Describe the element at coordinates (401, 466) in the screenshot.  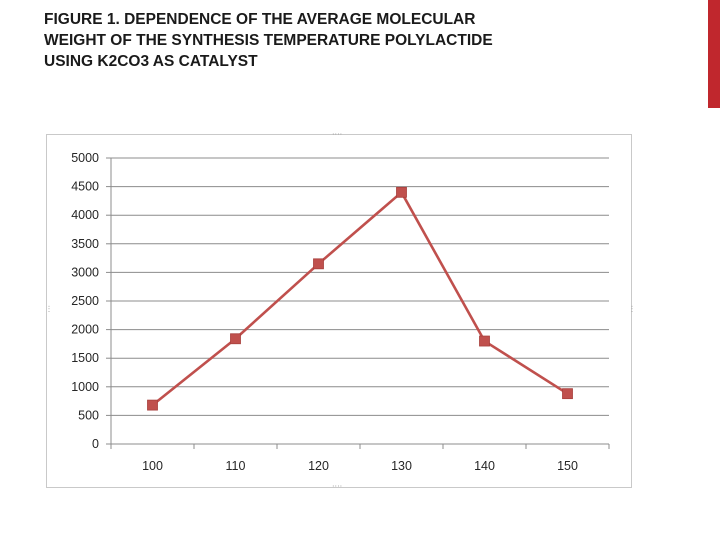
I see `x-tick-label: 130` at that location.